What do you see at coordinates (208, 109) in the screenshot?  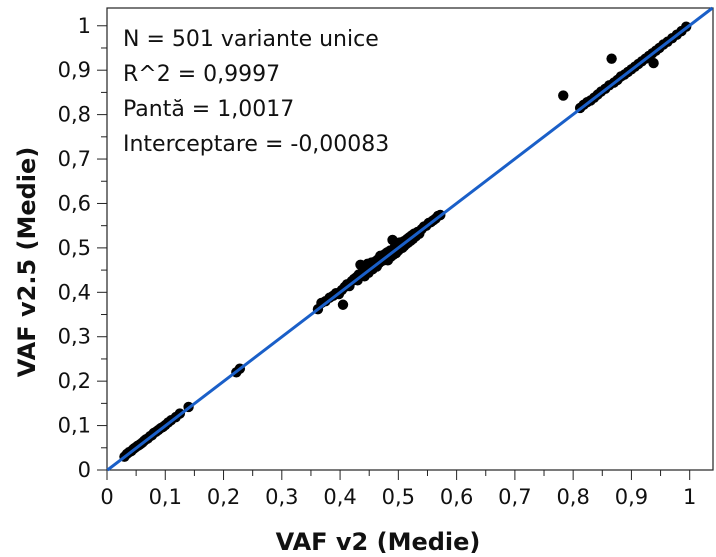 I see `annotation-slope: Pantă = 1,0017` at bounding box center [208, 109].